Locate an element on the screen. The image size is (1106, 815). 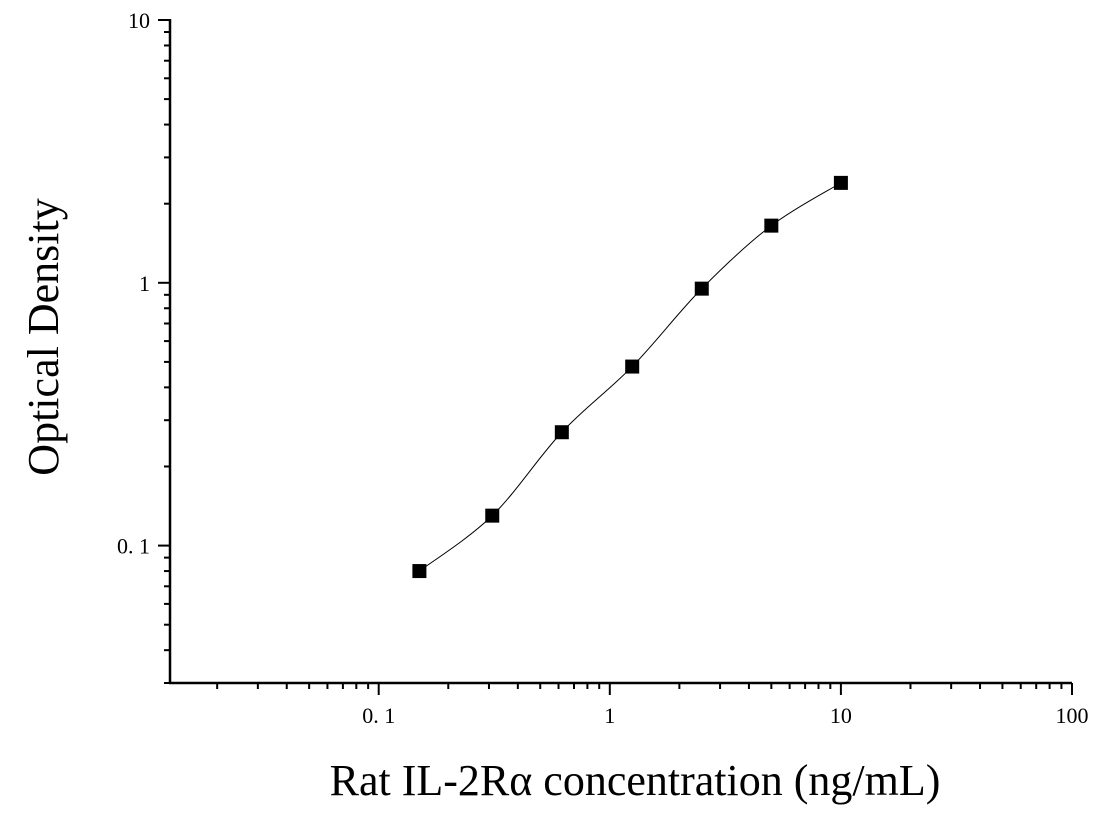
y-axis-title: Optical Density is located at coordinates (43, 336).